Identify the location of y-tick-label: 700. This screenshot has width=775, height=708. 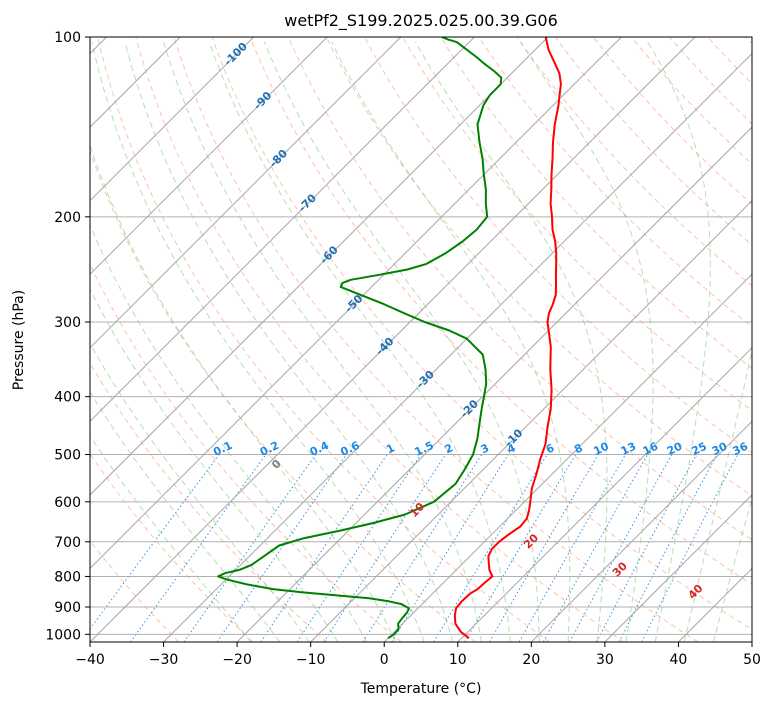
(67, 543).